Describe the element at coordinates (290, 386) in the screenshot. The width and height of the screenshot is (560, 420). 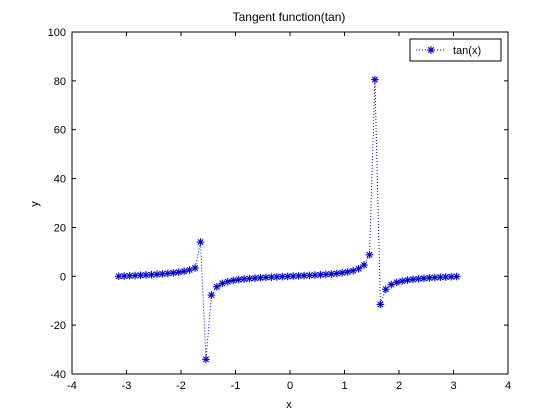
I see `x-tick-label: 0` at that location.